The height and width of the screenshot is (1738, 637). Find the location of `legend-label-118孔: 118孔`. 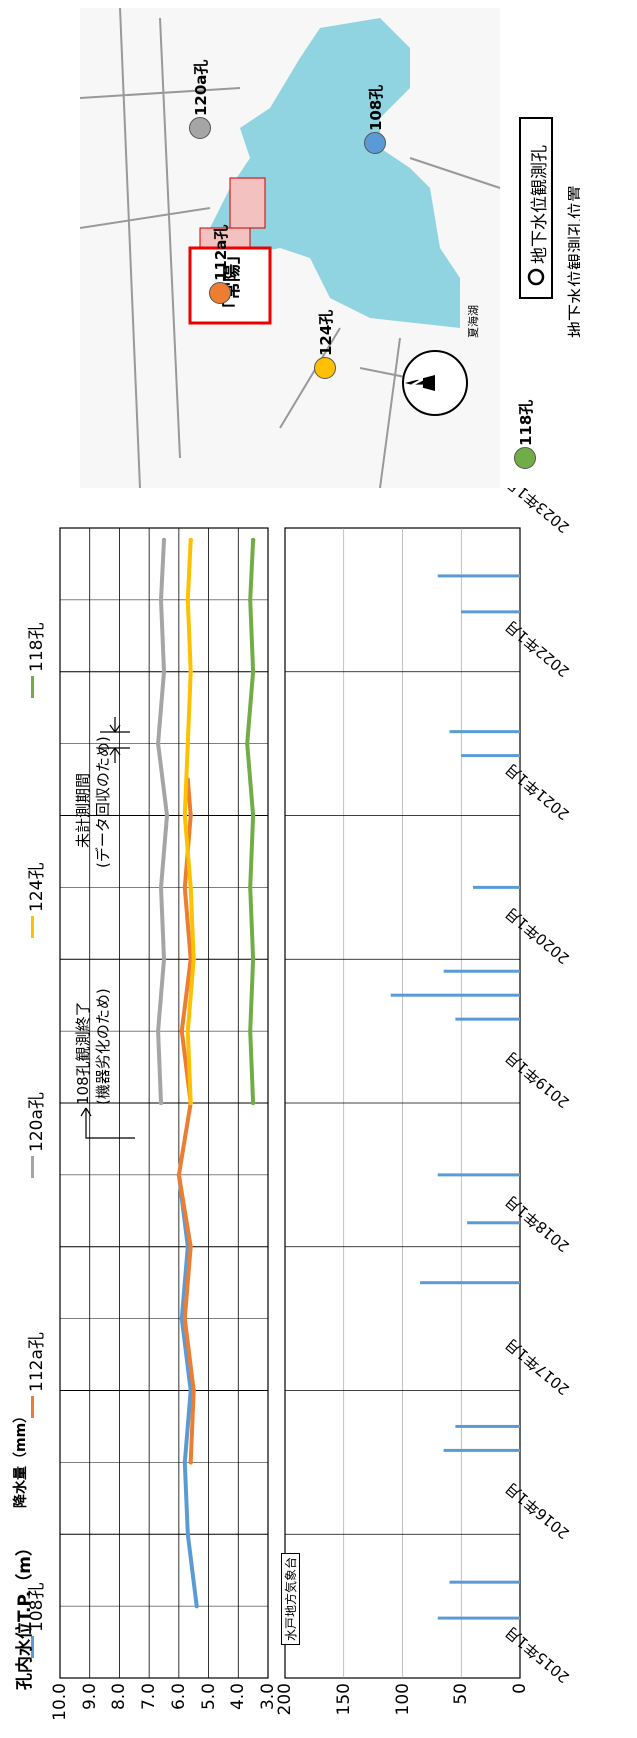

legend-label-118孔: 118孔 is located at coordinates (37, 647).